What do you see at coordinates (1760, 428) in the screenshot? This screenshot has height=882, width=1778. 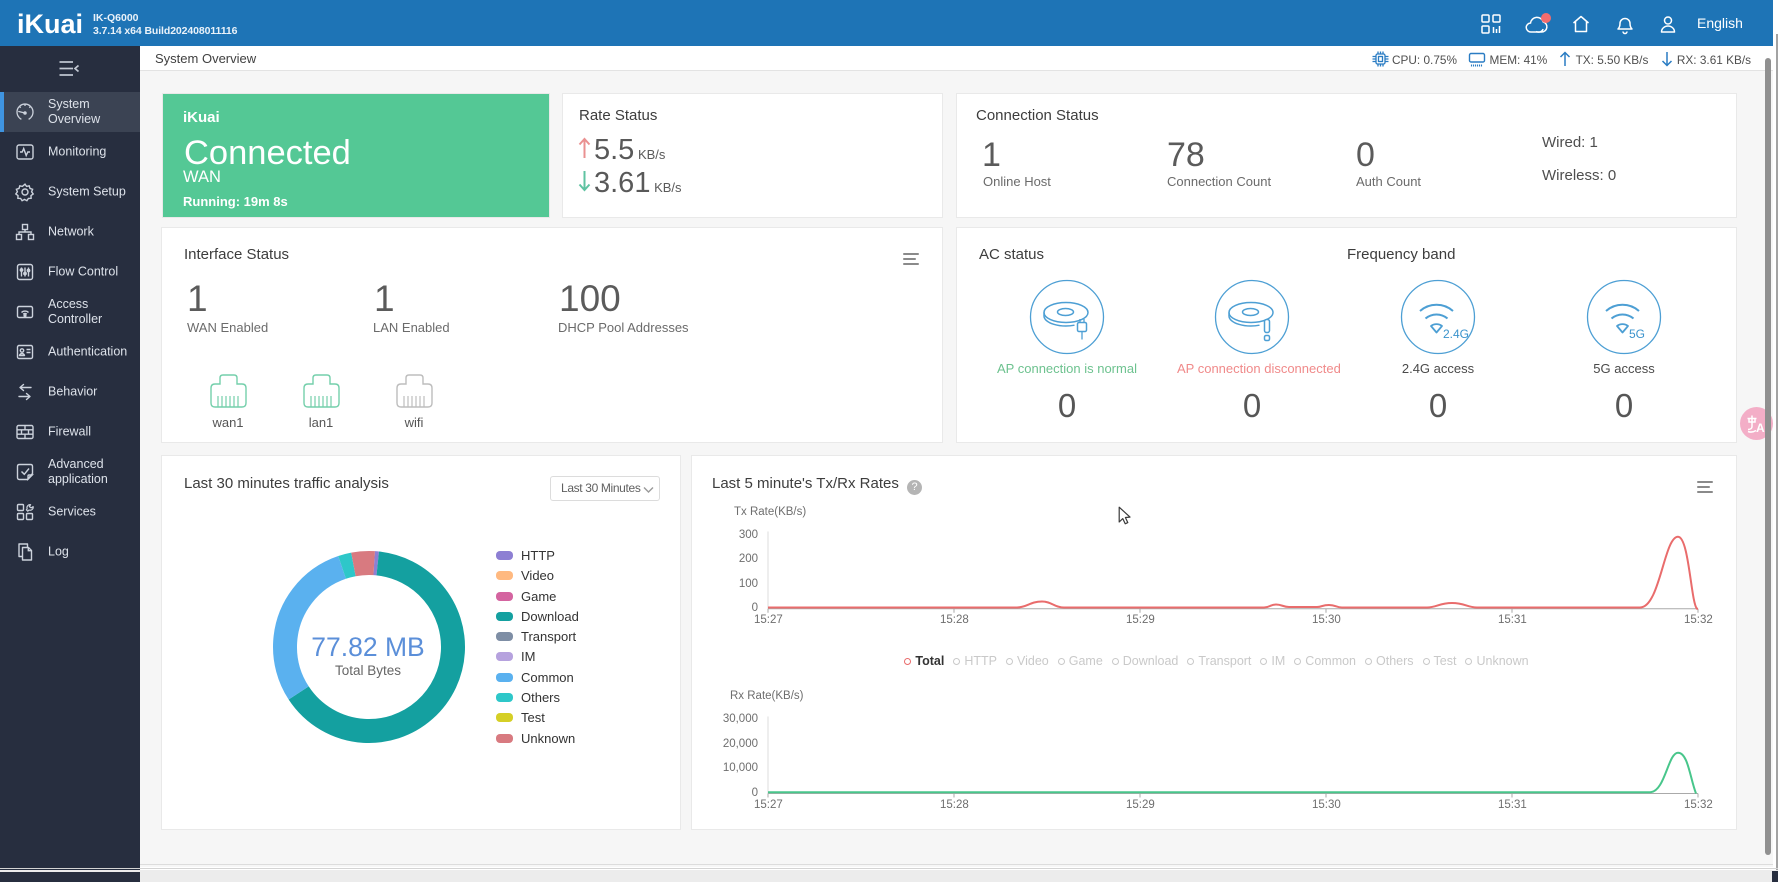 I see `svg-text: A` at bounding box center [1760, 428].